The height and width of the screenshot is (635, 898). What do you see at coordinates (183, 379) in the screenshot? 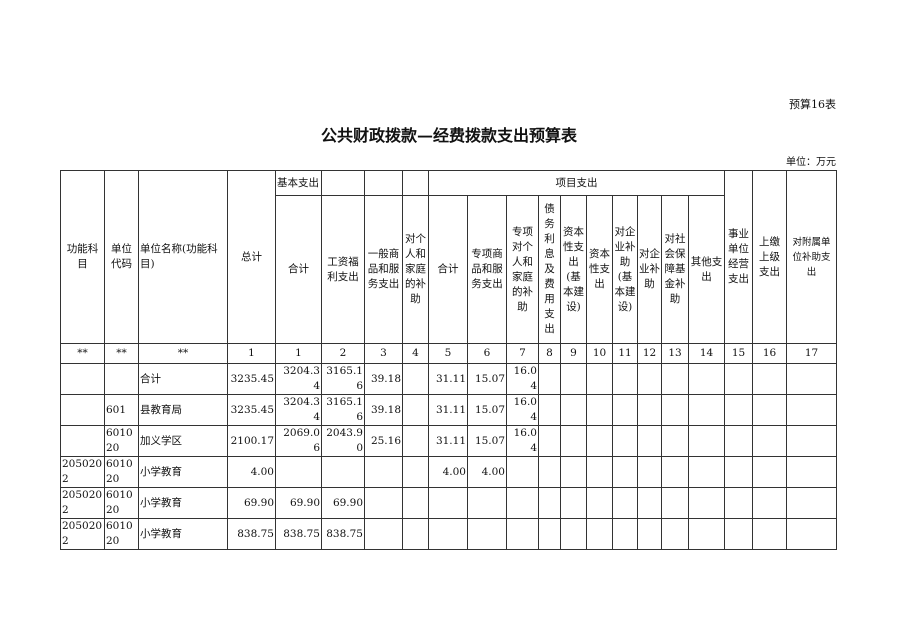
I see `table-cell: 合计` at bounding box center [183, 379].